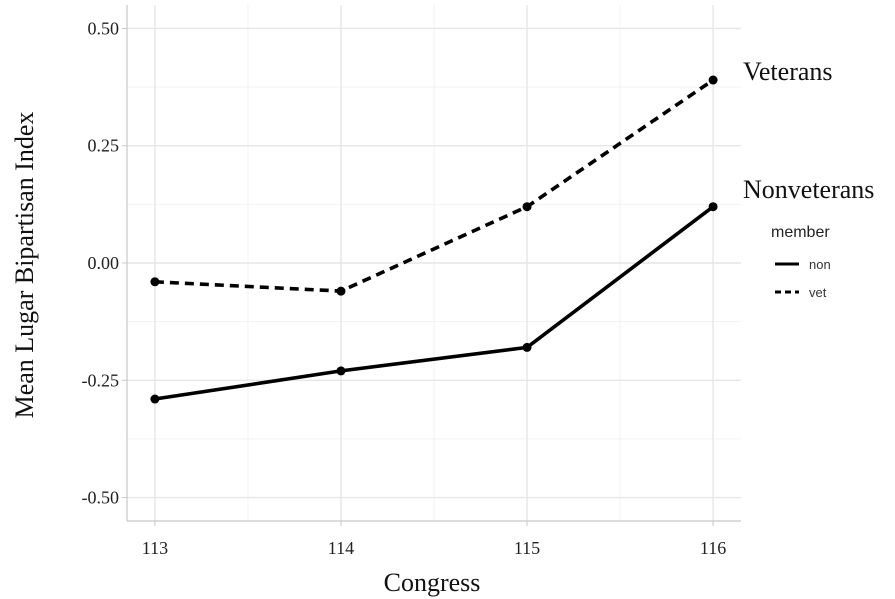  Describe the element at coordinates (808, 189) in the screenshot. I see `annotation-nonveterans: Nonveterans` at that location.